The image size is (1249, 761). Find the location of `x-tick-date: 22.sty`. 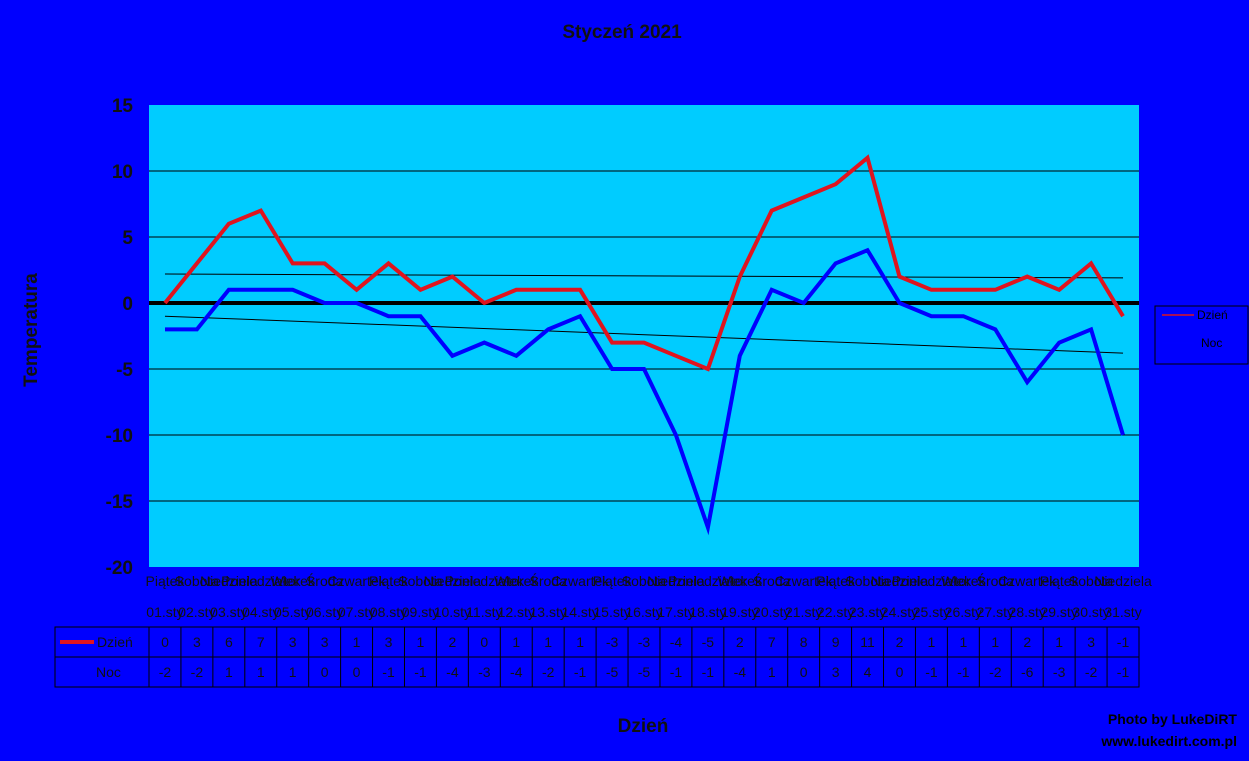

x-tick-date: 22.sty is located at coordinates (835, 612).